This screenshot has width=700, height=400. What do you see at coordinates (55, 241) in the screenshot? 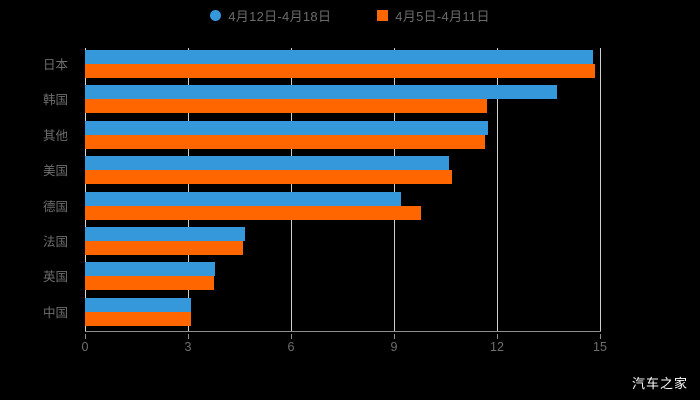
I see `y-axis-label: 法国` at bounding box center [55, 241].